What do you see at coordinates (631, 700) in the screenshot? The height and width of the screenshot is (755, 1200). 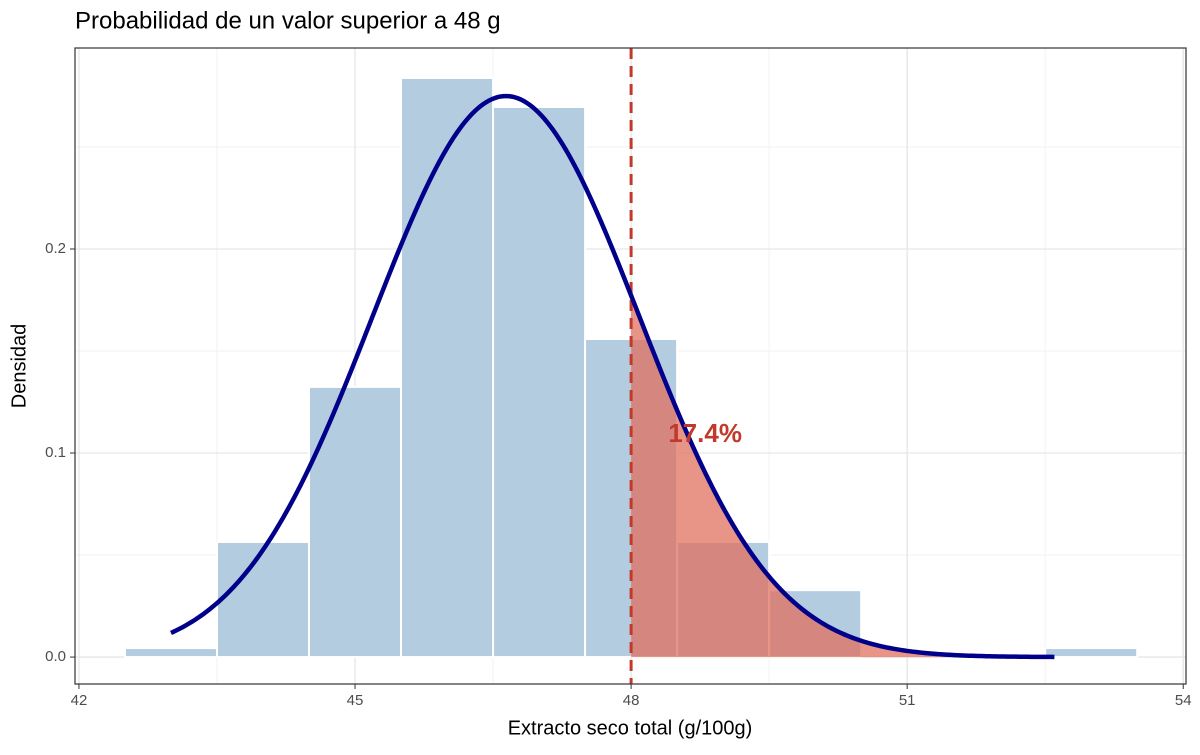 I see `x-tick-label: 48` at bounding box center [631, 700].